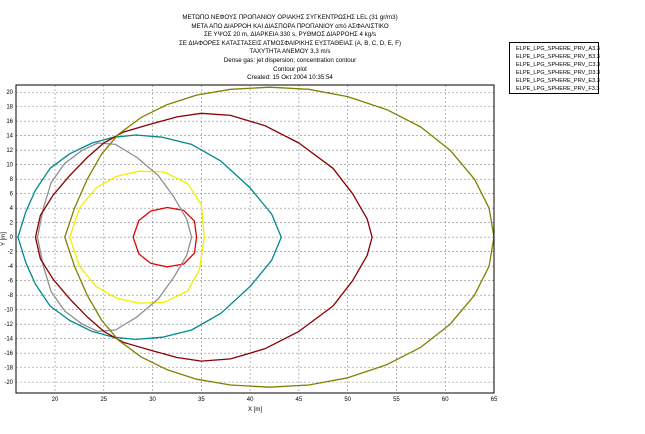 The image size is (645, 434). What do you see at coordinates (4, 239) in the screenshot?
I see `y-axis-label: Y [m]` at bounding box center [4, 239].